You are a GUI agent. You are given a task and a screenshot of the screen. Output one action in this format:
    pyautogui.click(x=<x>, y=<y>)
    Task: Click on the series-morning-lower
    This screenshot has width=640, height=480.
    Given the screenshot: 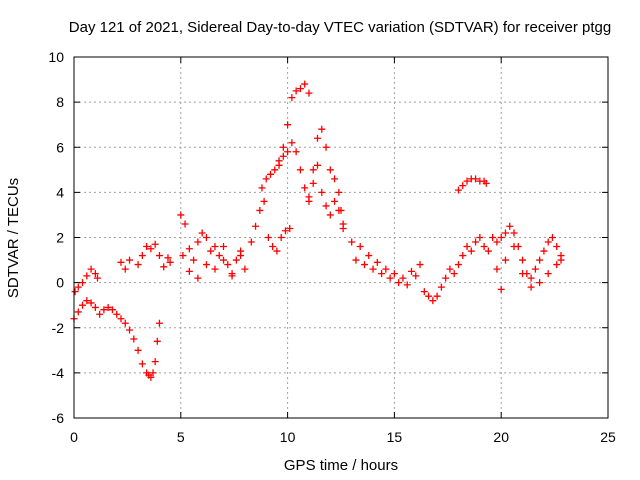 What is the action you would take?
    pyautogui.click(x=212, y=262)
    